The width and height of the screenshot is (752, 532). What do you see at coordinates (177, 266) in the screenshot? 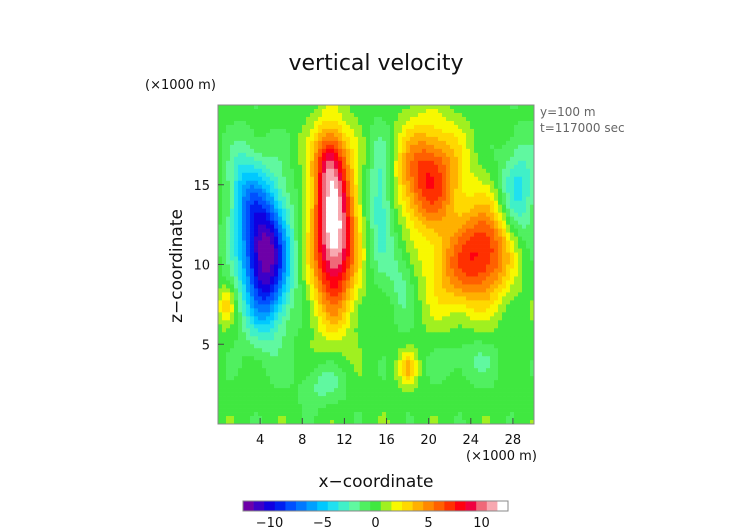
I see `y-axis-label: z−coordinate` at bounding box center [177, 266].